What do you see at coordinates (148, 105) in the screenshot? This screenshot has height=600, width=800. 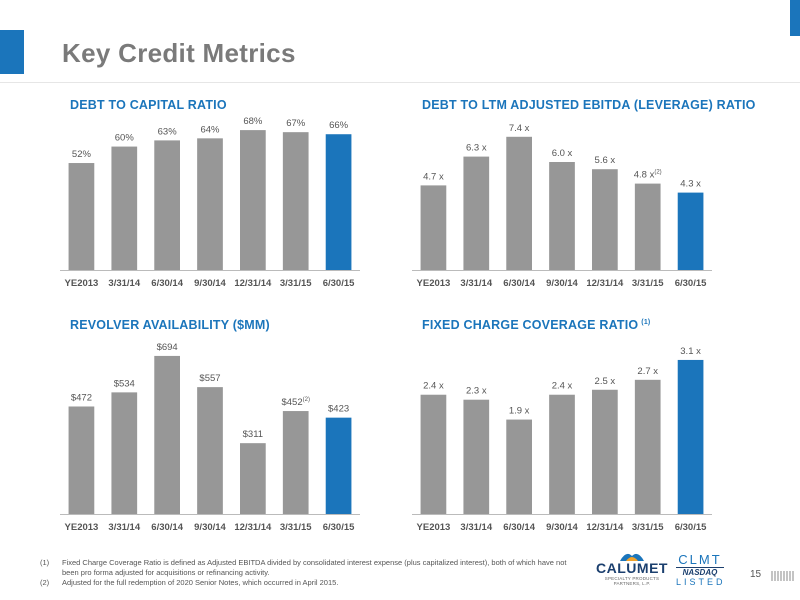 I see `chart-title-debt-to-capital: DEBT TO CAPITAL RATIO` at bounding box center [148, 105].